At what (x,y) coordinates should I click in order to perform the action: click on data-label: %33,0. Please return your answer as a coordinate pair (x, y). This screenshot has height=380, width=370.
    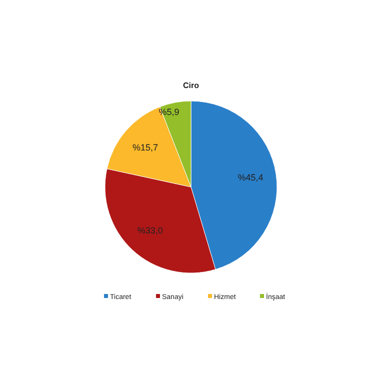
    Looking at the image, I should click on (150, 231).